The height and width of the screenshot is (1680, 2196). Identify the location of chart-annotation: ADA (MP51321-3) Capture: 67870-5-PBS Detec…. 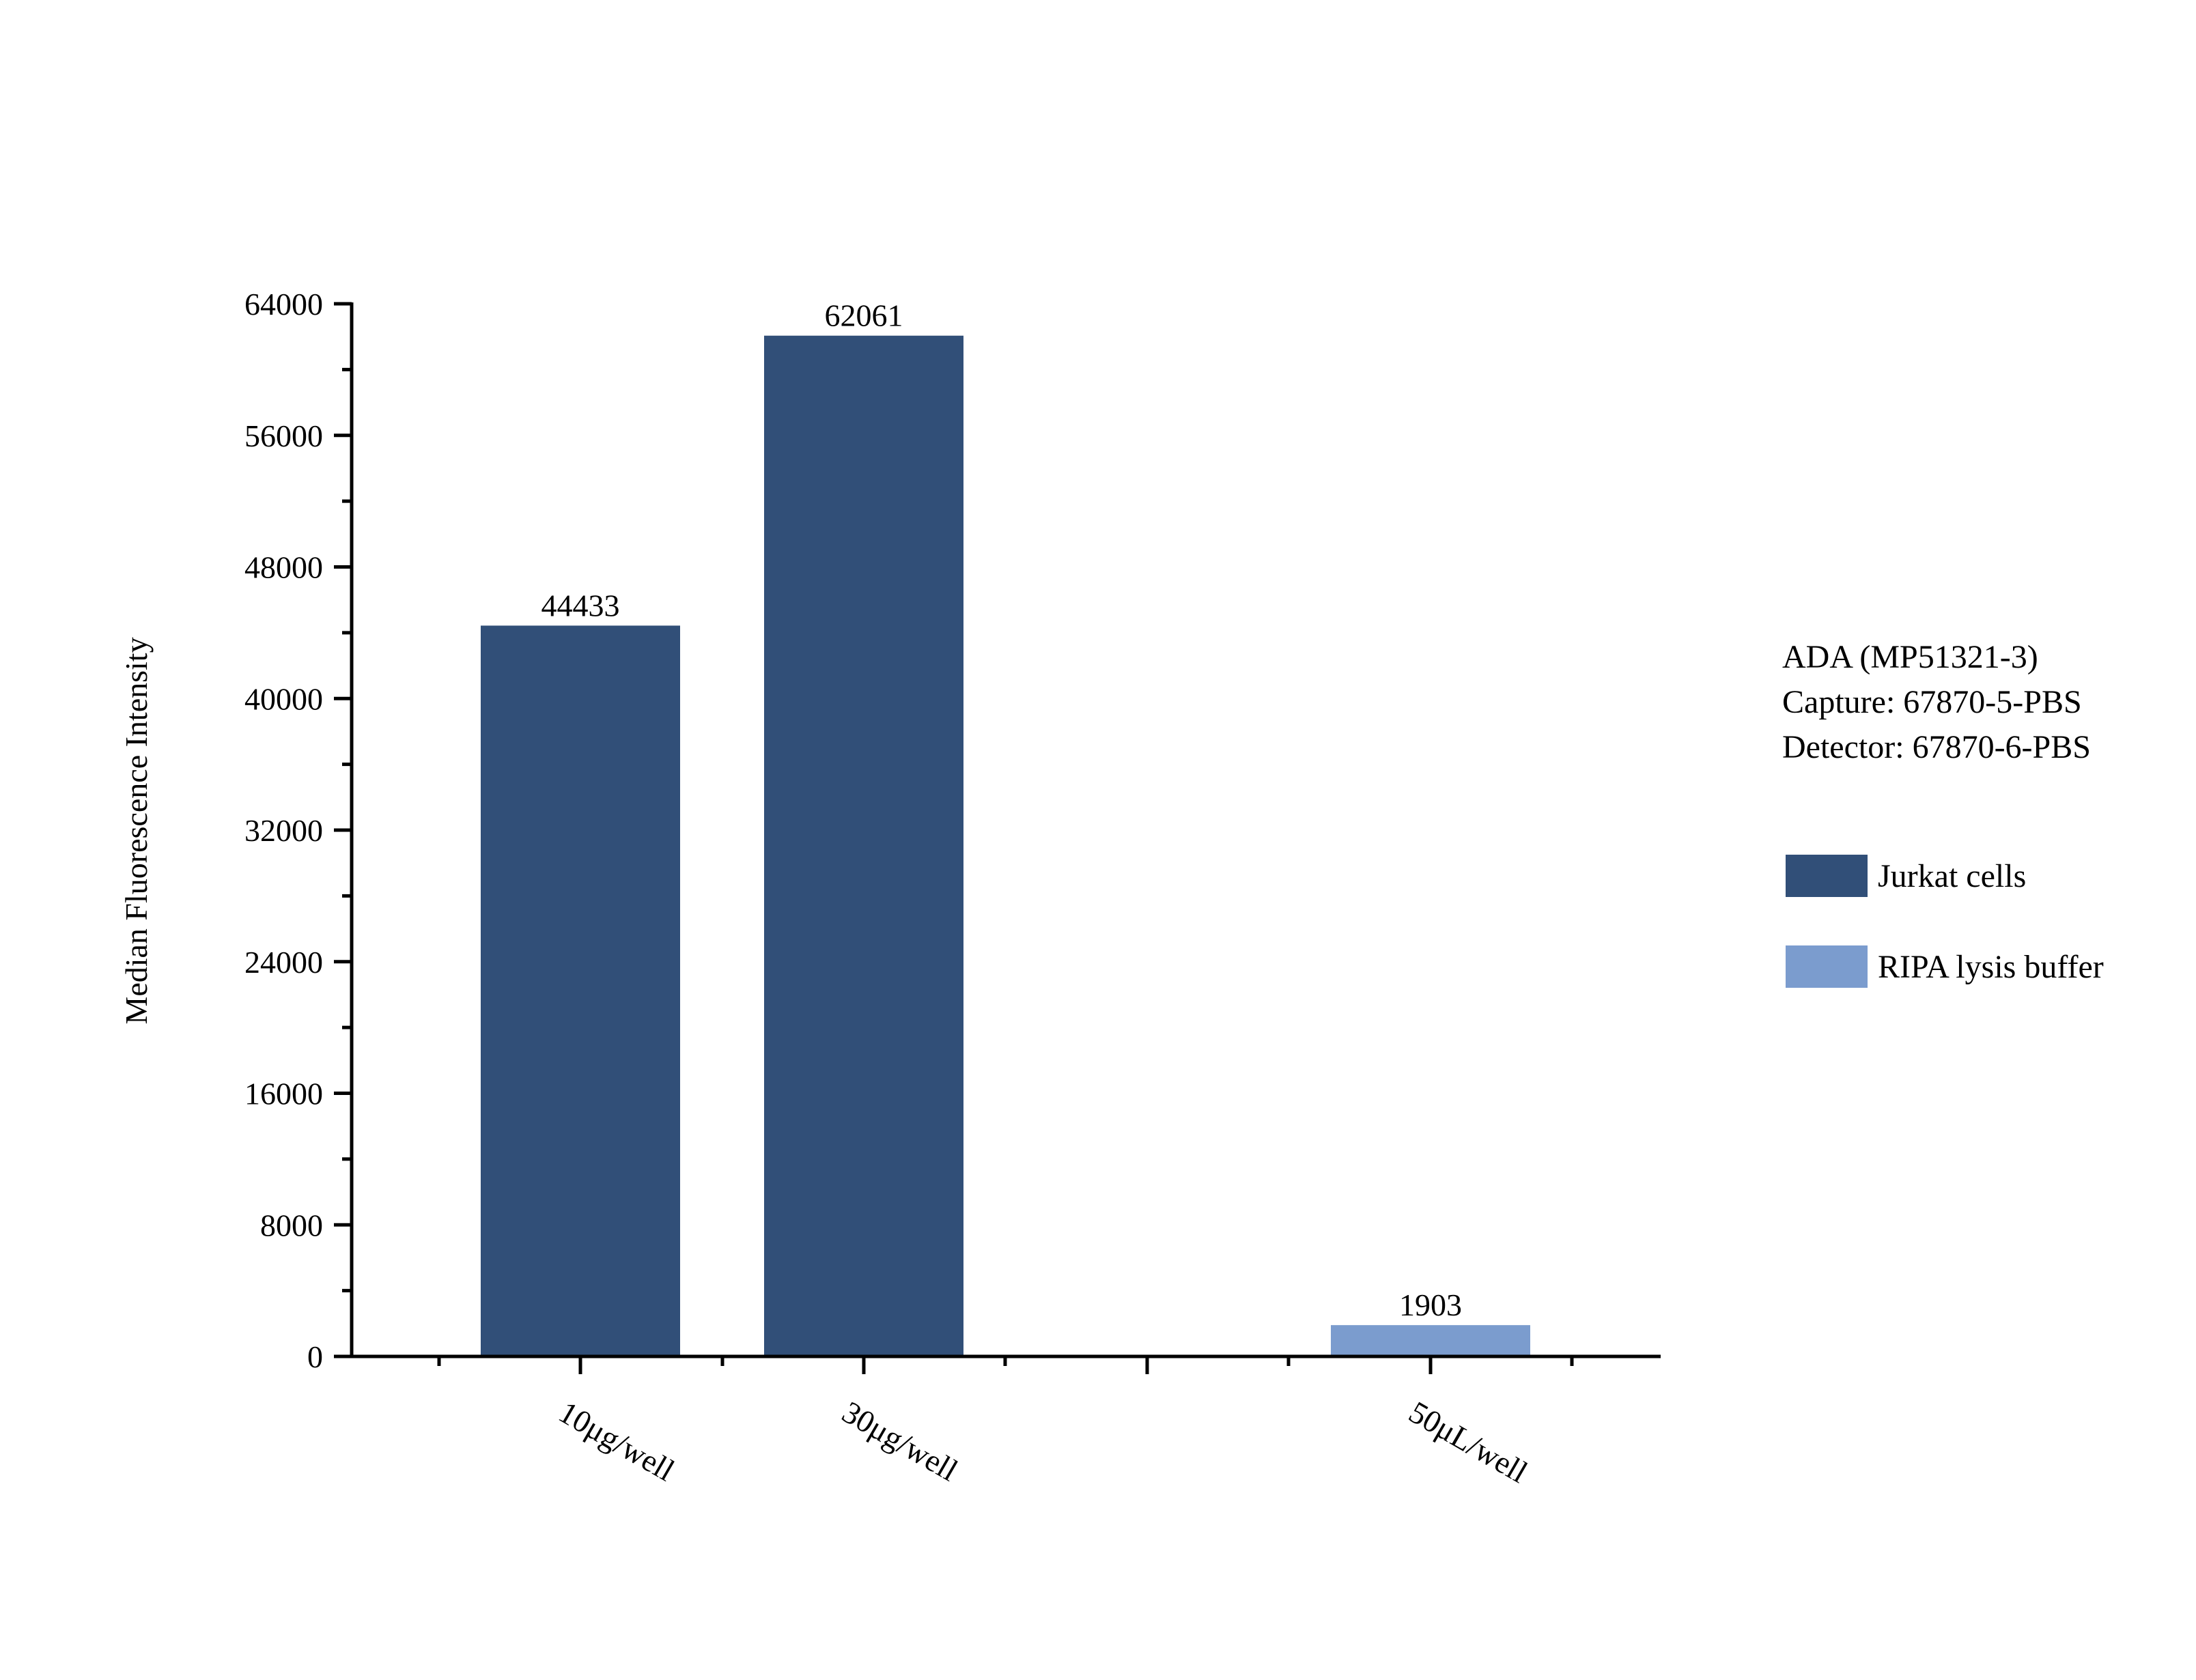
(1936, 702).